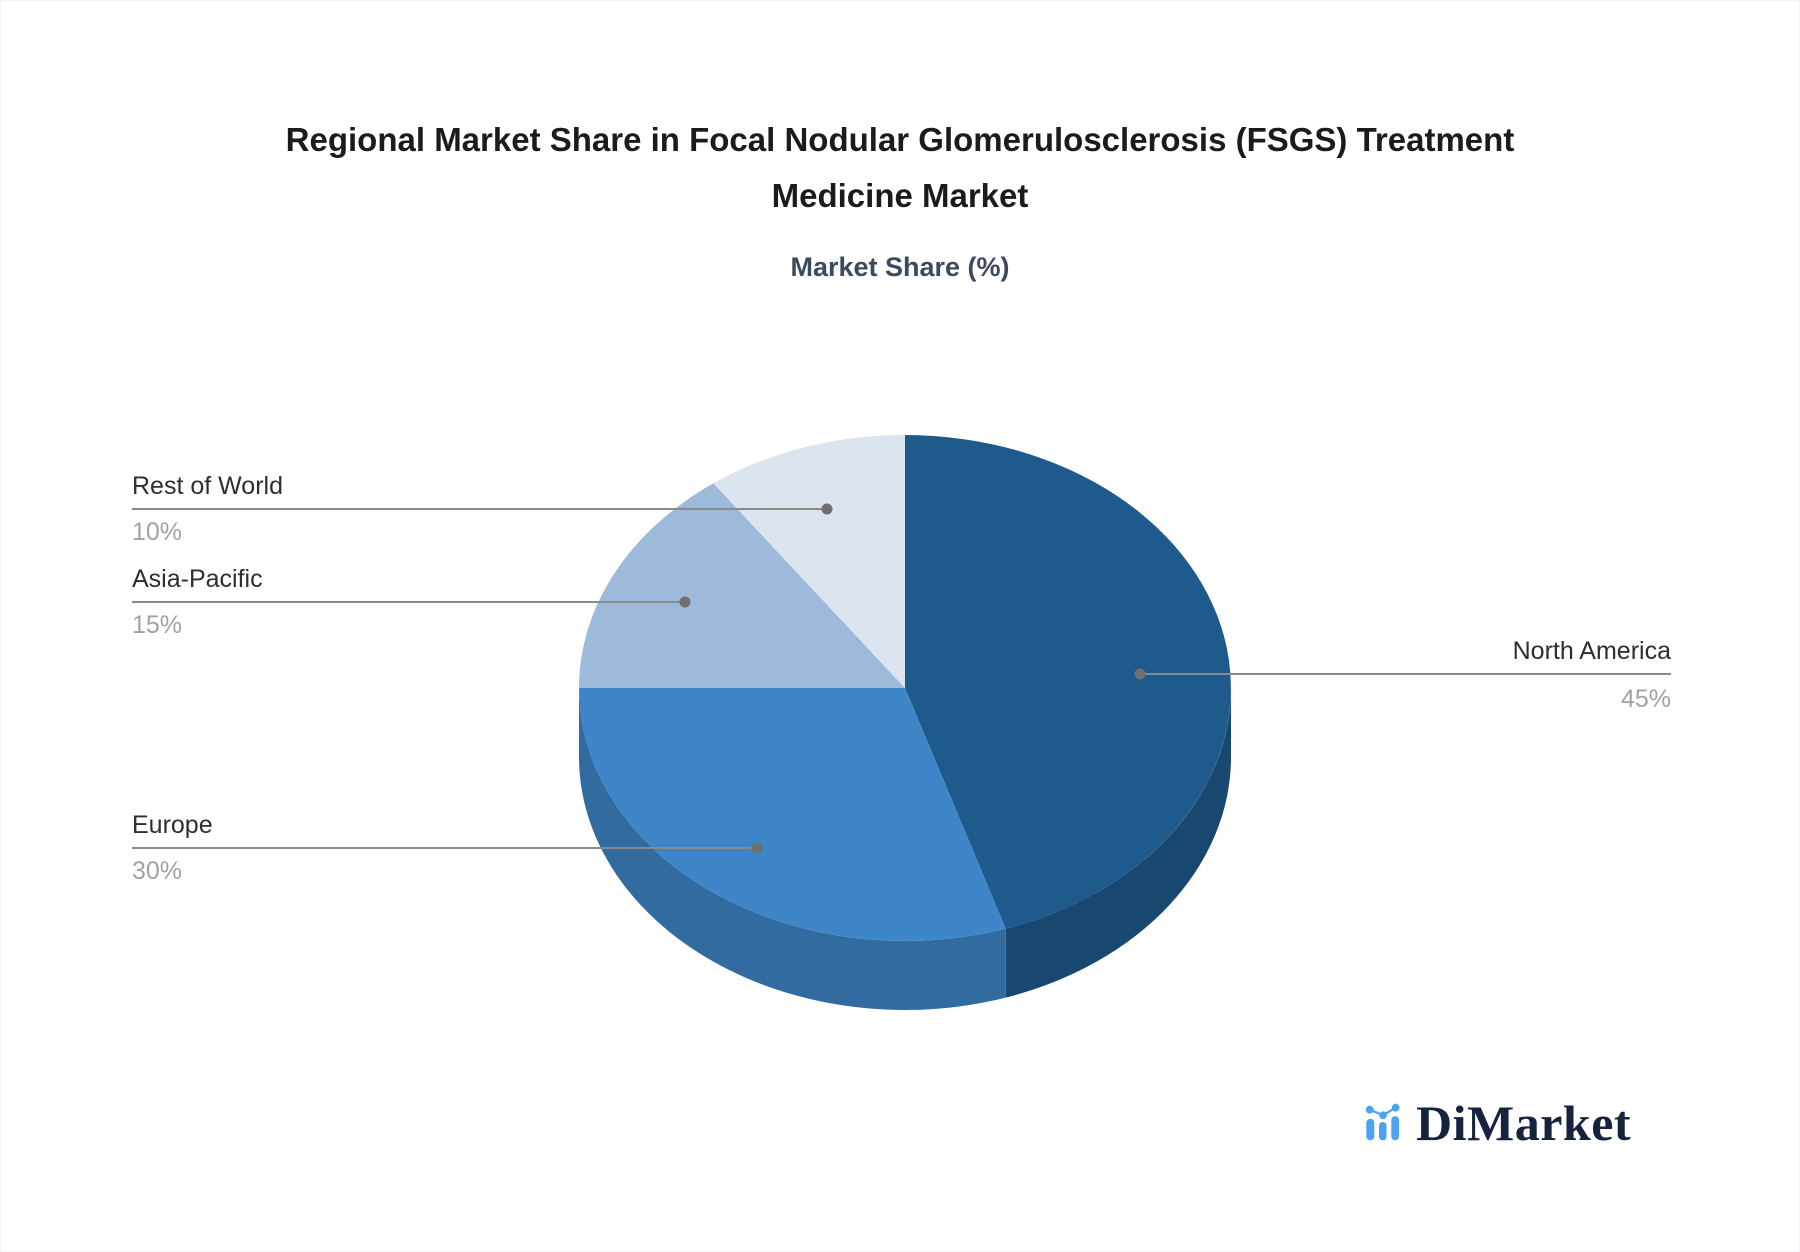 This screenshot has width=1800, height=1252. I want to click on callout-dot-north-america, so click(1140, 674).